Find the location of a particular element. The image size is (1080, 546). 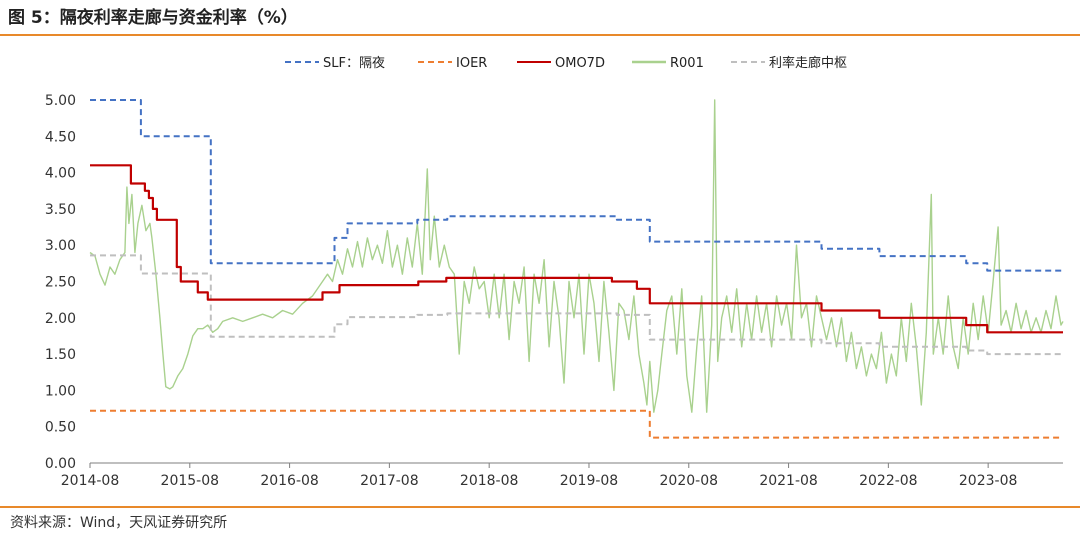

y-tick-label: 1.00 is located at coordinates (60, 391).